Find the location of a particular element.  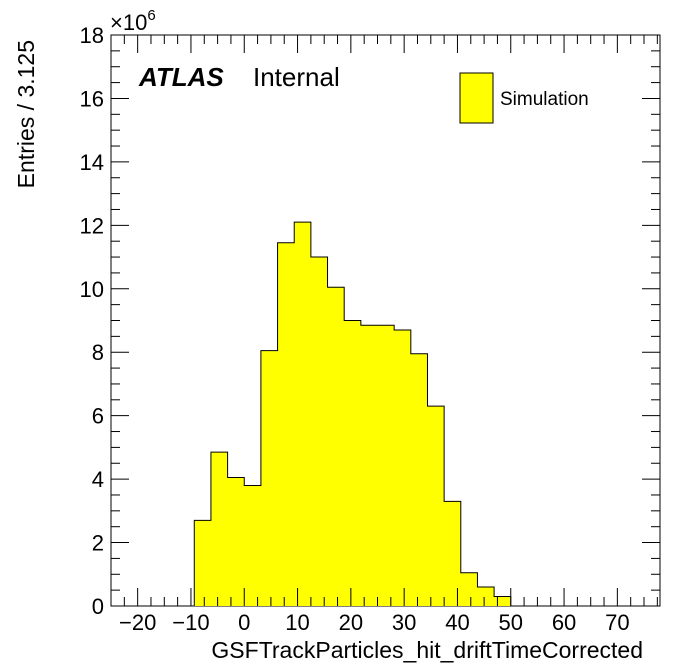

atlas-label: ATLAS is located at coordinates (181, 77).